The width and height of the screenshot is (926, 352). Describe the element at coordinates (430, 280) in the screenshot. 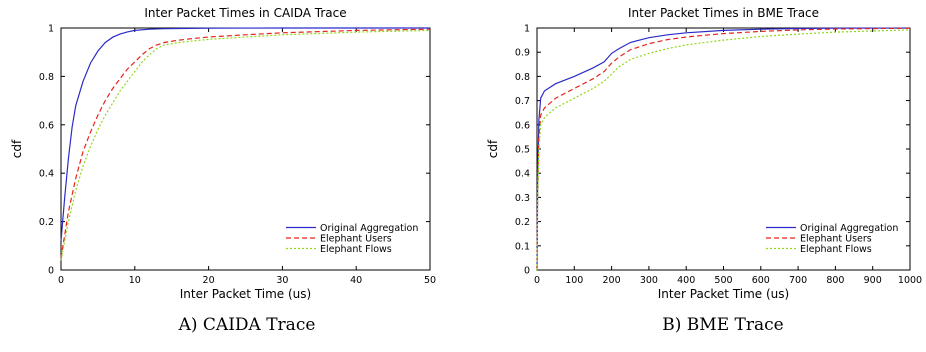

I see `x-tick-label: 50` at that location.